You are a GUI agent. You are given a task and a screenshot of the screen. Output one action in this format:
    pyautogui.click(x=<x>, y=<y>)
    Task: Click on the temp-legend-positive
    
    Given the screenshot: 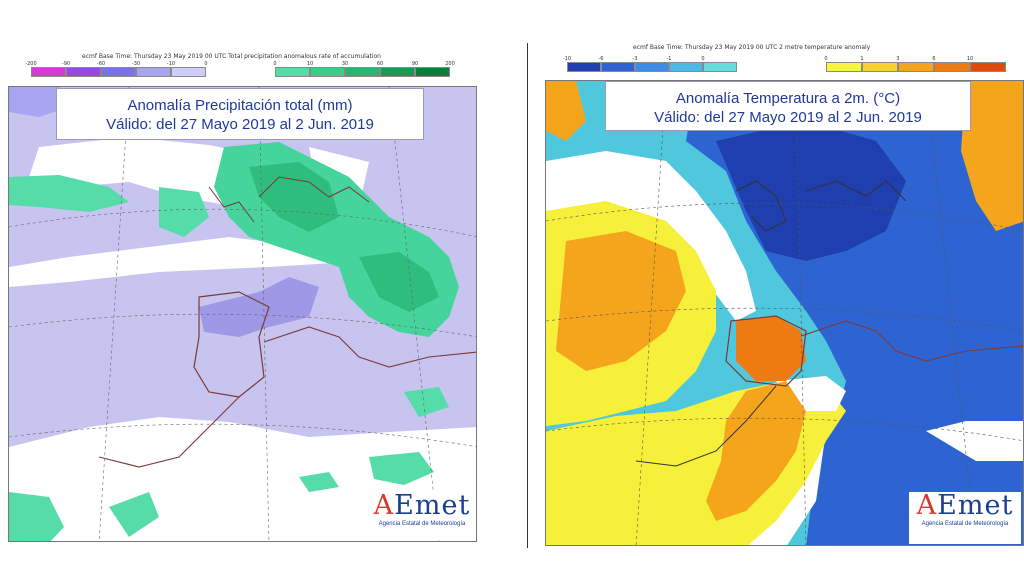 What is the action you would take?
    pyautogui.click(x=916, y=67)
    